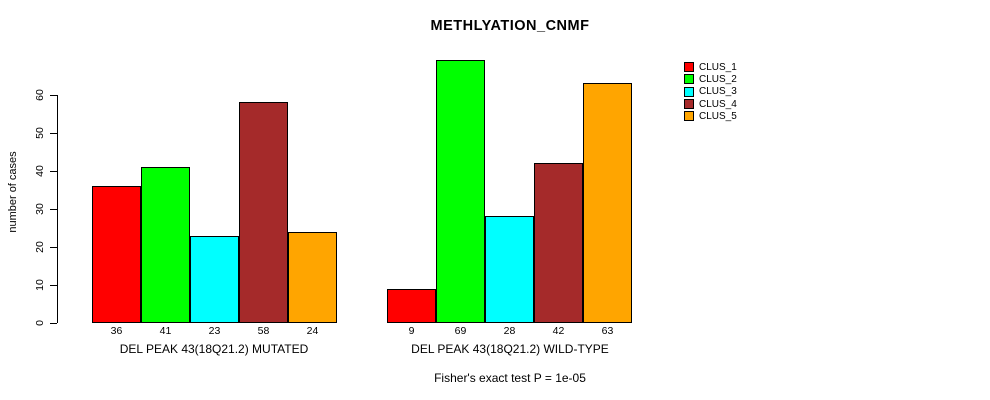 This screenshot has height=400, width=990. Describe the element at coordinates (718, 104) in the screenshot. I see `legend-label: CLUS_4` at that location.